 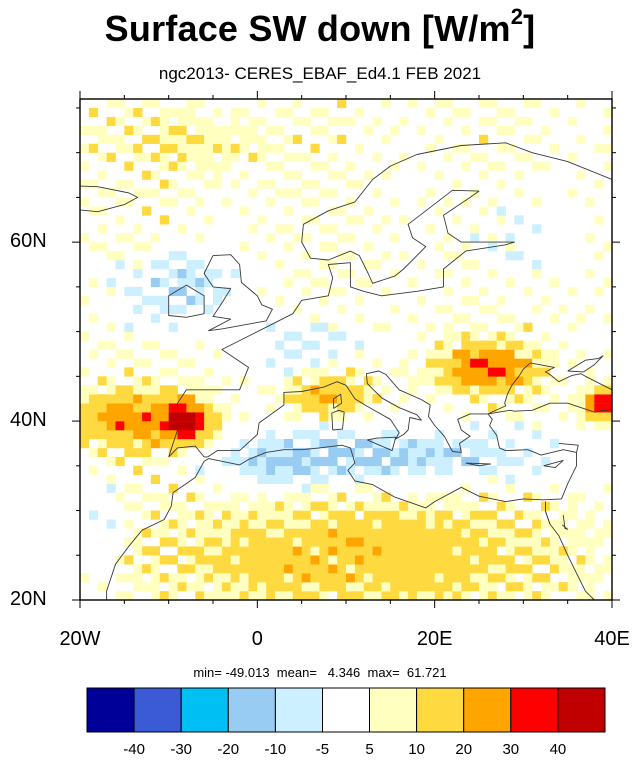 I want to click on colorbar-label: -10, so click(x=275, y=749).